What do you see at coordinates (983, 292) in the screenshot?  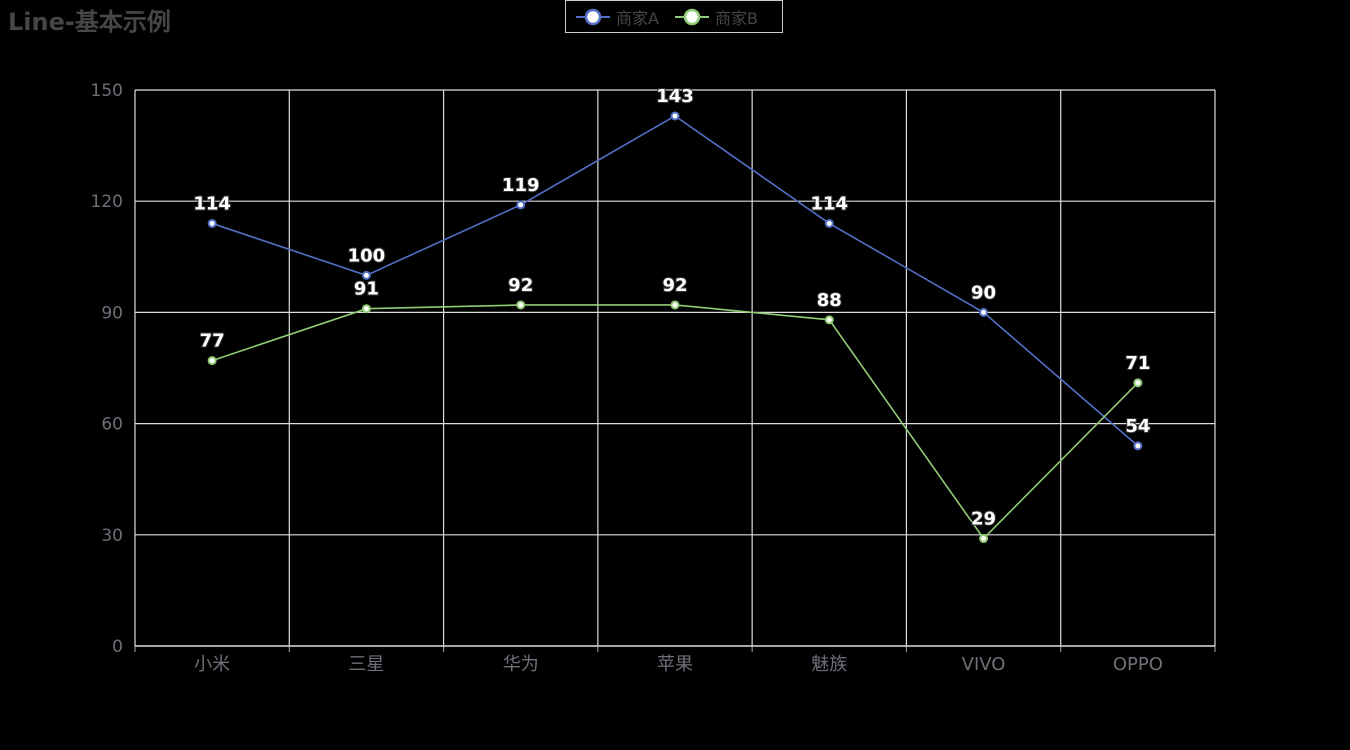 I see `data-label: 90` at bounding box center [983, 292].